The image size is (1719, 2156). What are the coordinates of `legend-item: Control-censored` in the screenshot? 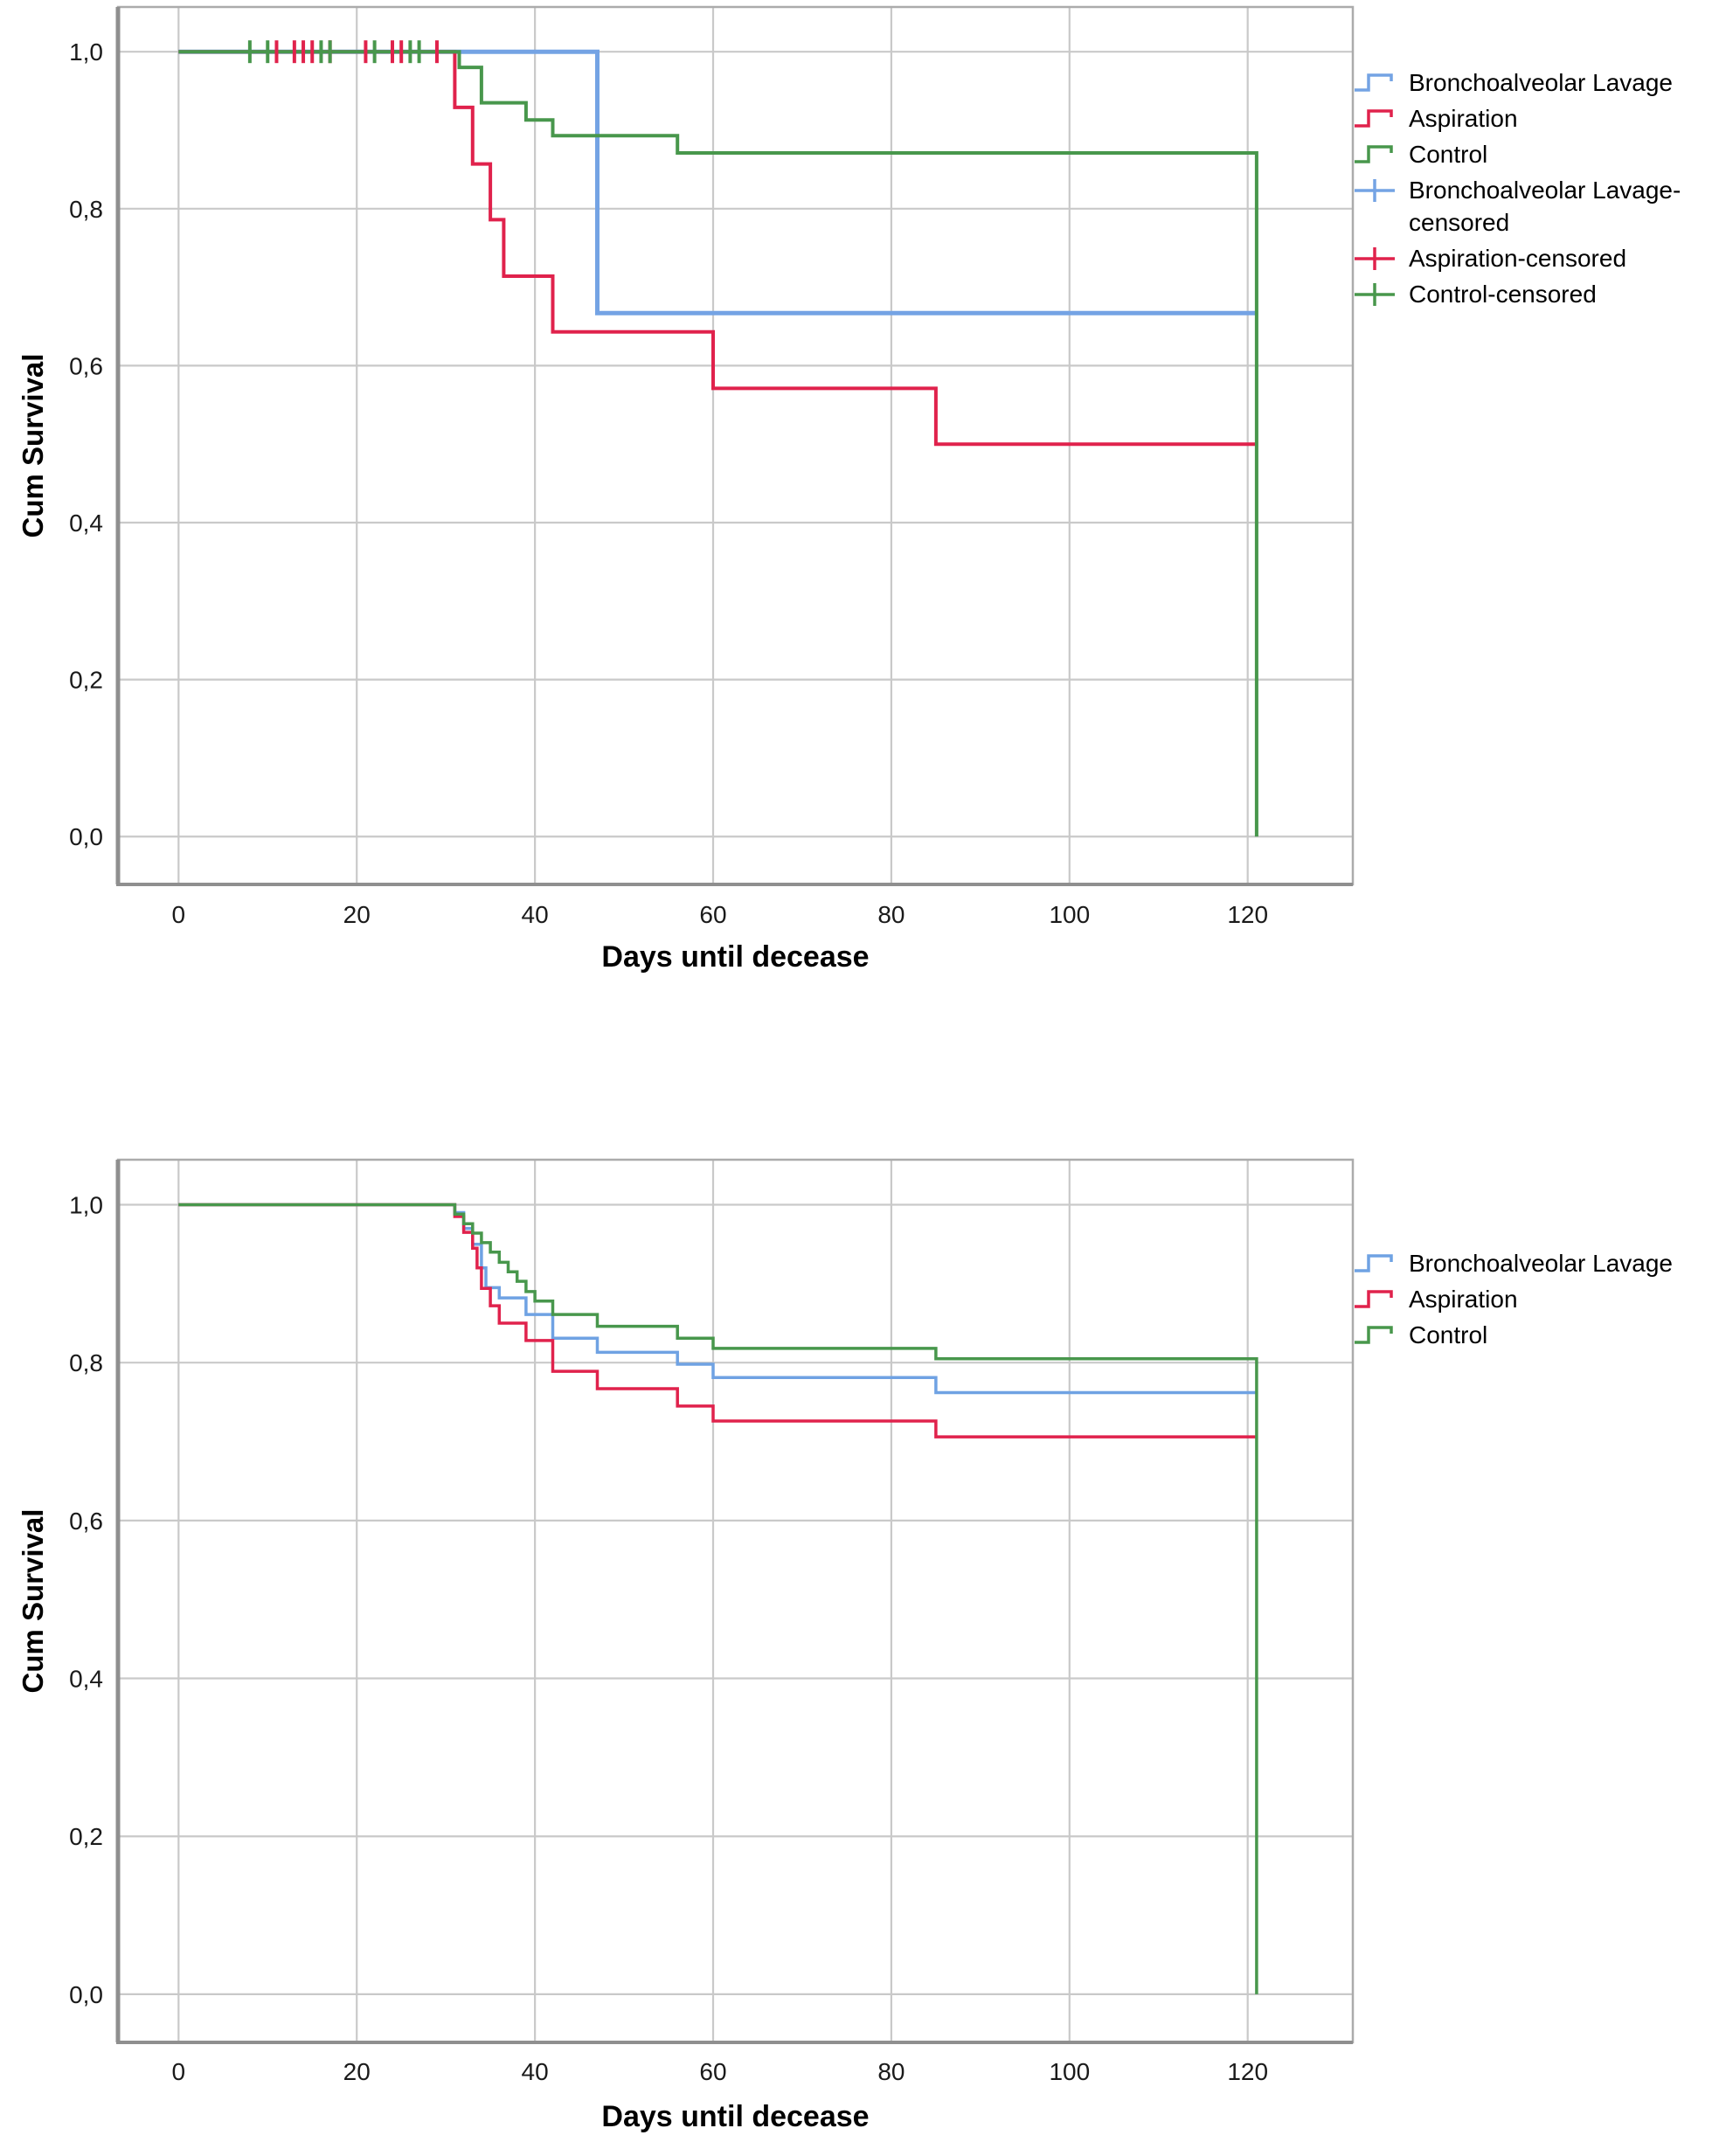 It's located at (1536, 294).